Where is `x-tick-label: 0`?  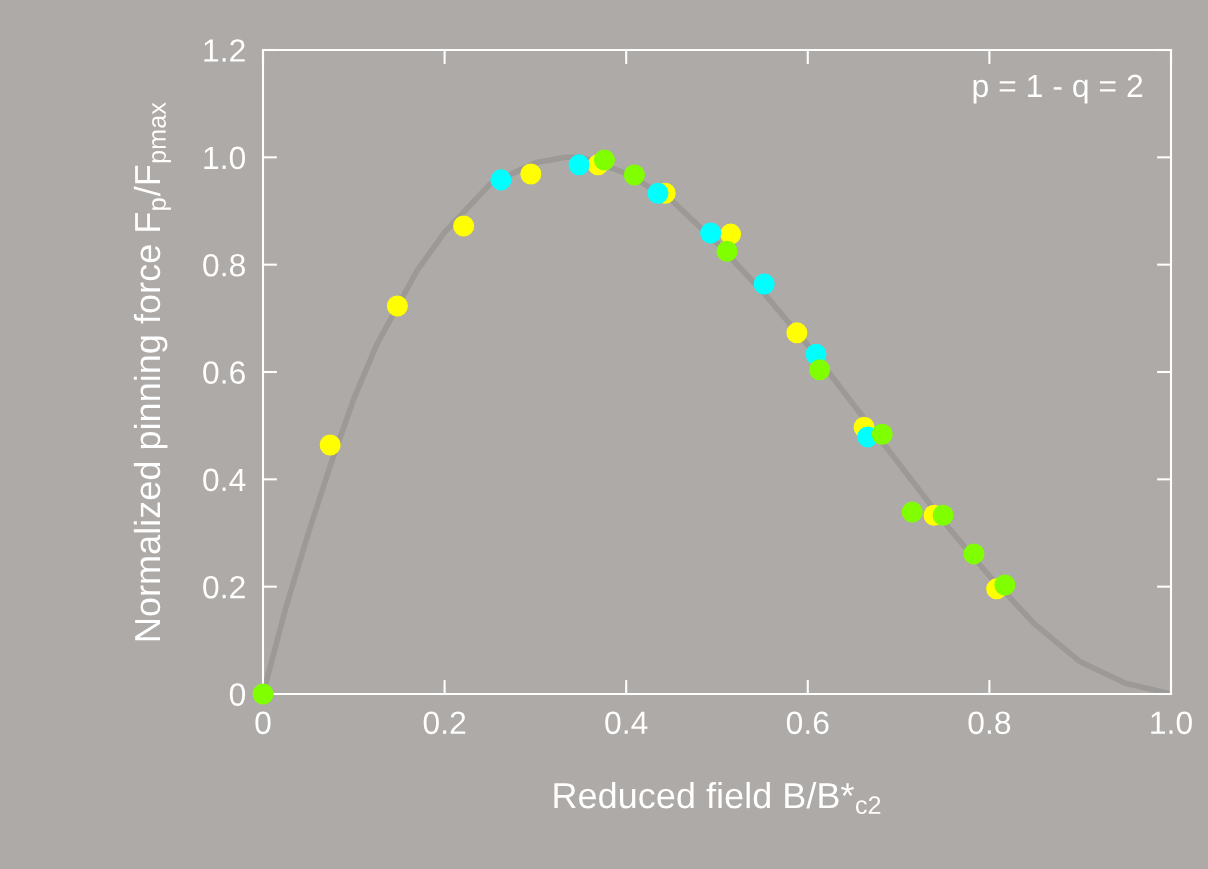 x-tick-label: 0 is located at coordinates (263, 723).